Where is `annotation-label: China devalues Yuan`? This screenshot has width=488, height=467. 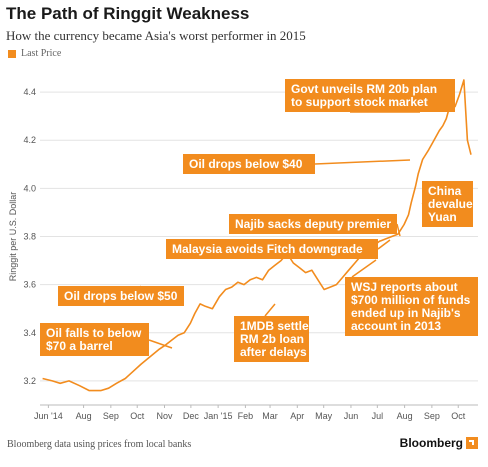
annotation-label: China devalues Yuan is located at coordinates (454, 204).